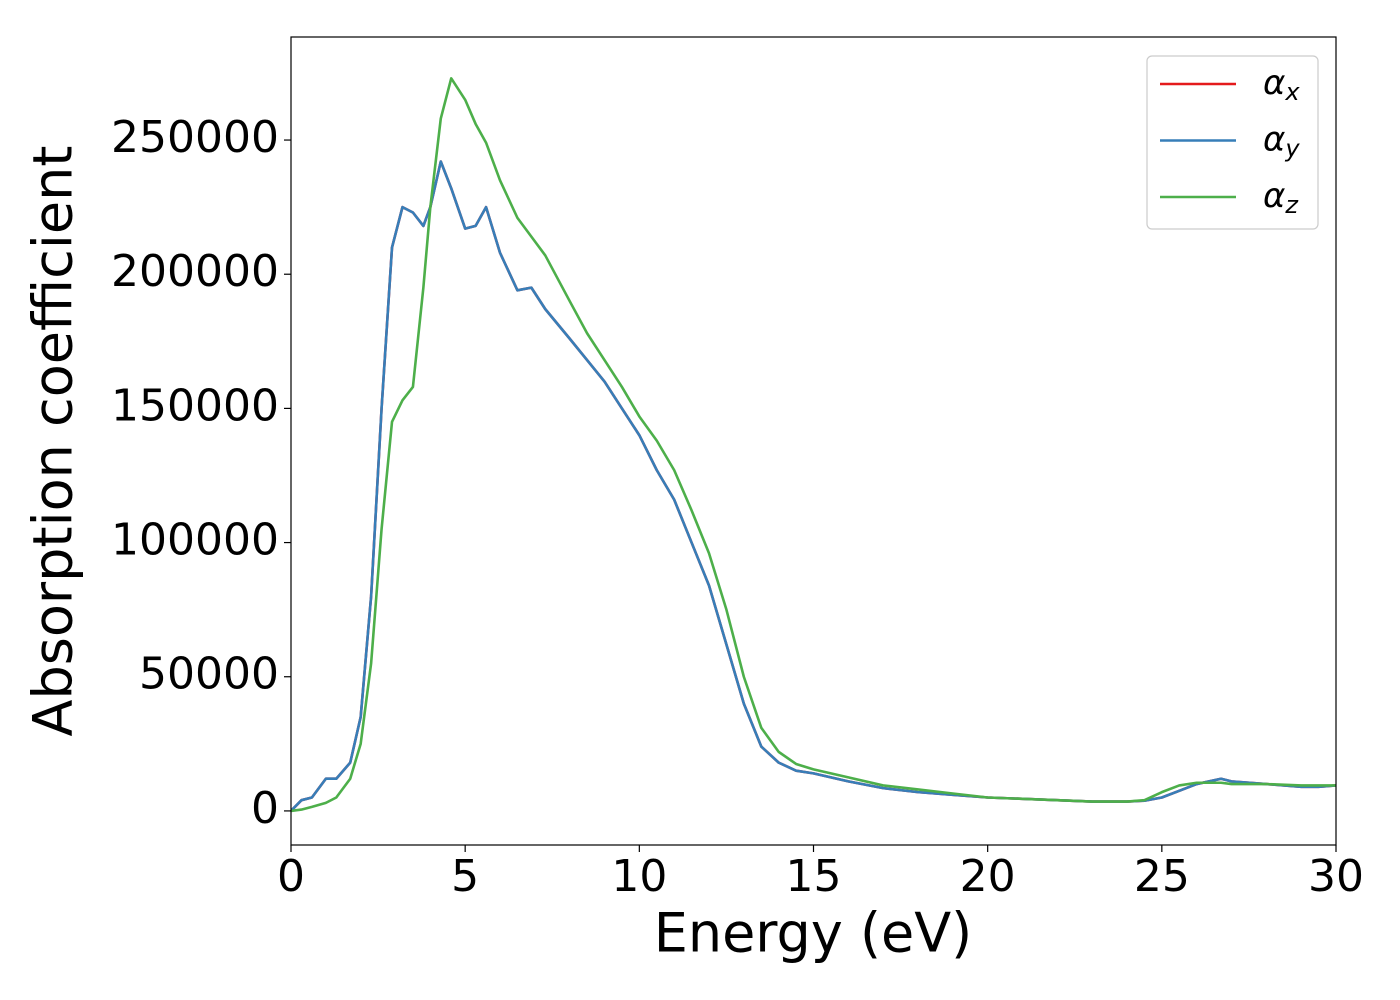  I want to click on y-tick-label: 50000, so click(209, 674).